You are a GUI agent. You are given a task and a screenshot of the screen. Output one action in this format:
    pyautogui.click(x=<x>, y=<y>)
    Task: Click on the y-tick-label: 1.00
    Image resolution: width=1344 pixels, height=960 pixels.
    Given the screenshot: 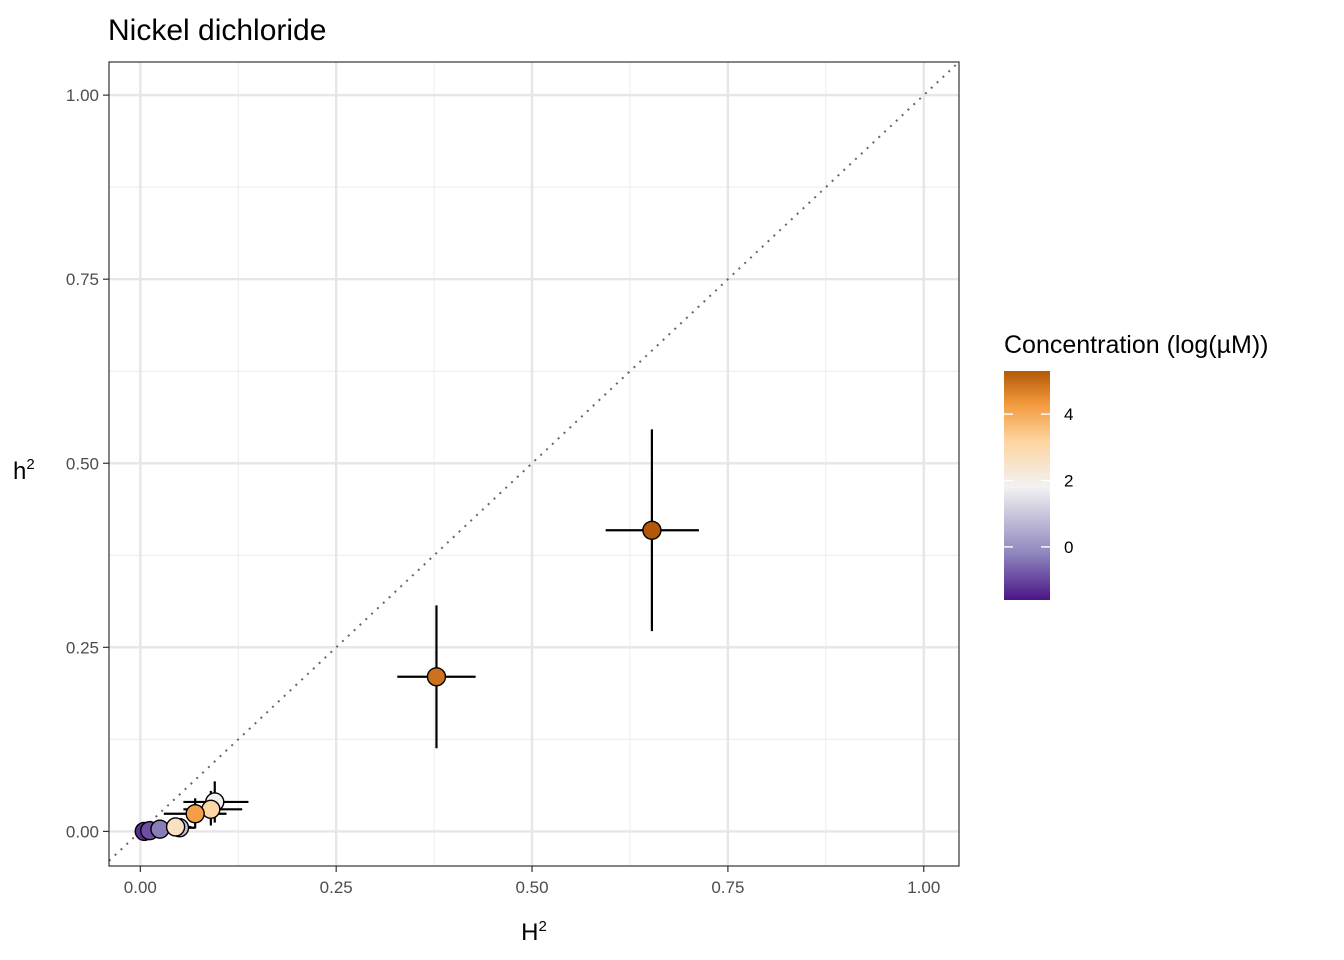 What is the action you would take?
    pyautogui.click(x=82, y=95)
    